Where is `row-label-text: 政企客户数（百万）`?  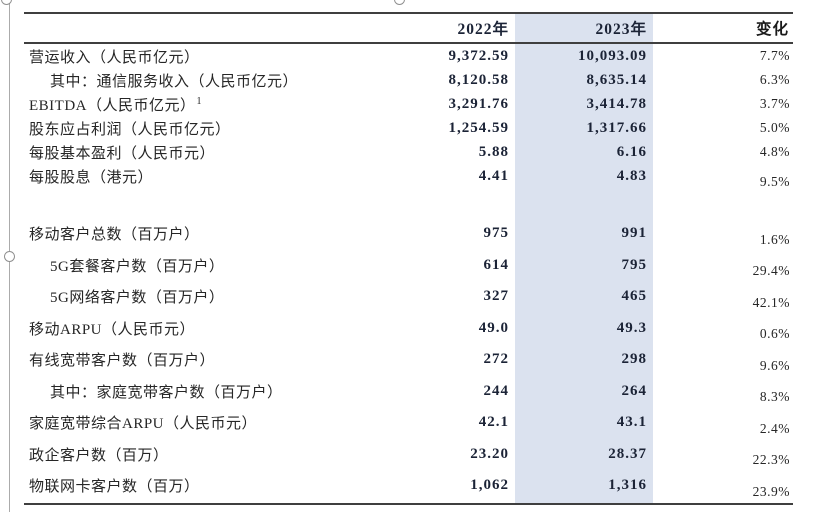
row-label-text: 政企客户数（百万） is located at coordinates (99, 455).